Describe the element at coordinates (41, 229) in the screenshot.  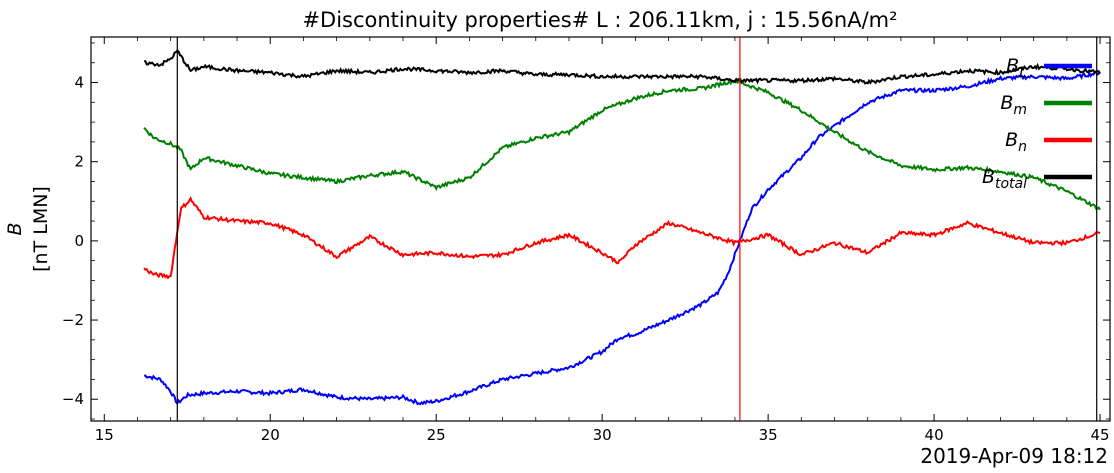
I see `y-axis-units: [nT LMN]` at that location.